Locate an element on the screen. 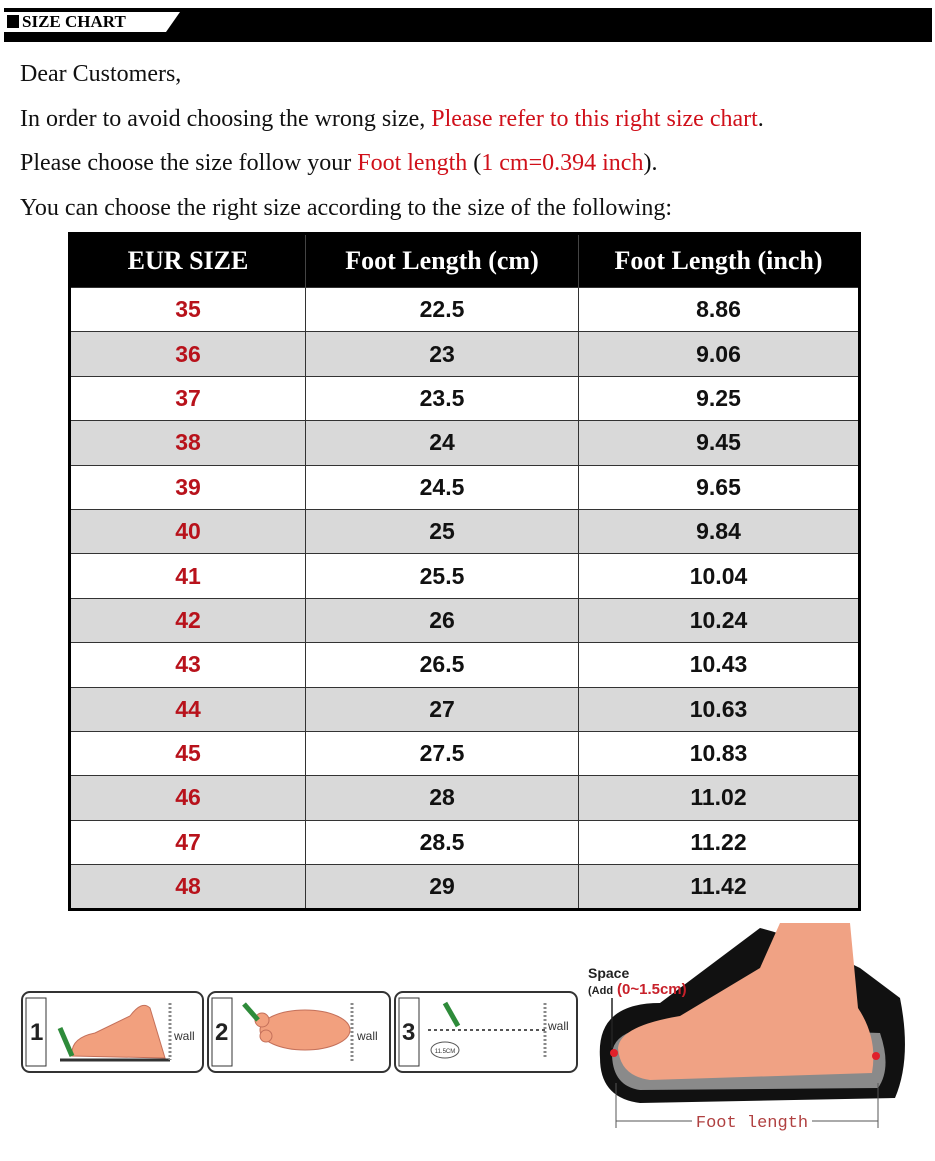 Image resolution: width=935 pixels, height=1161 pixels. step-number: 3 is located at coordinates (408, 1032).